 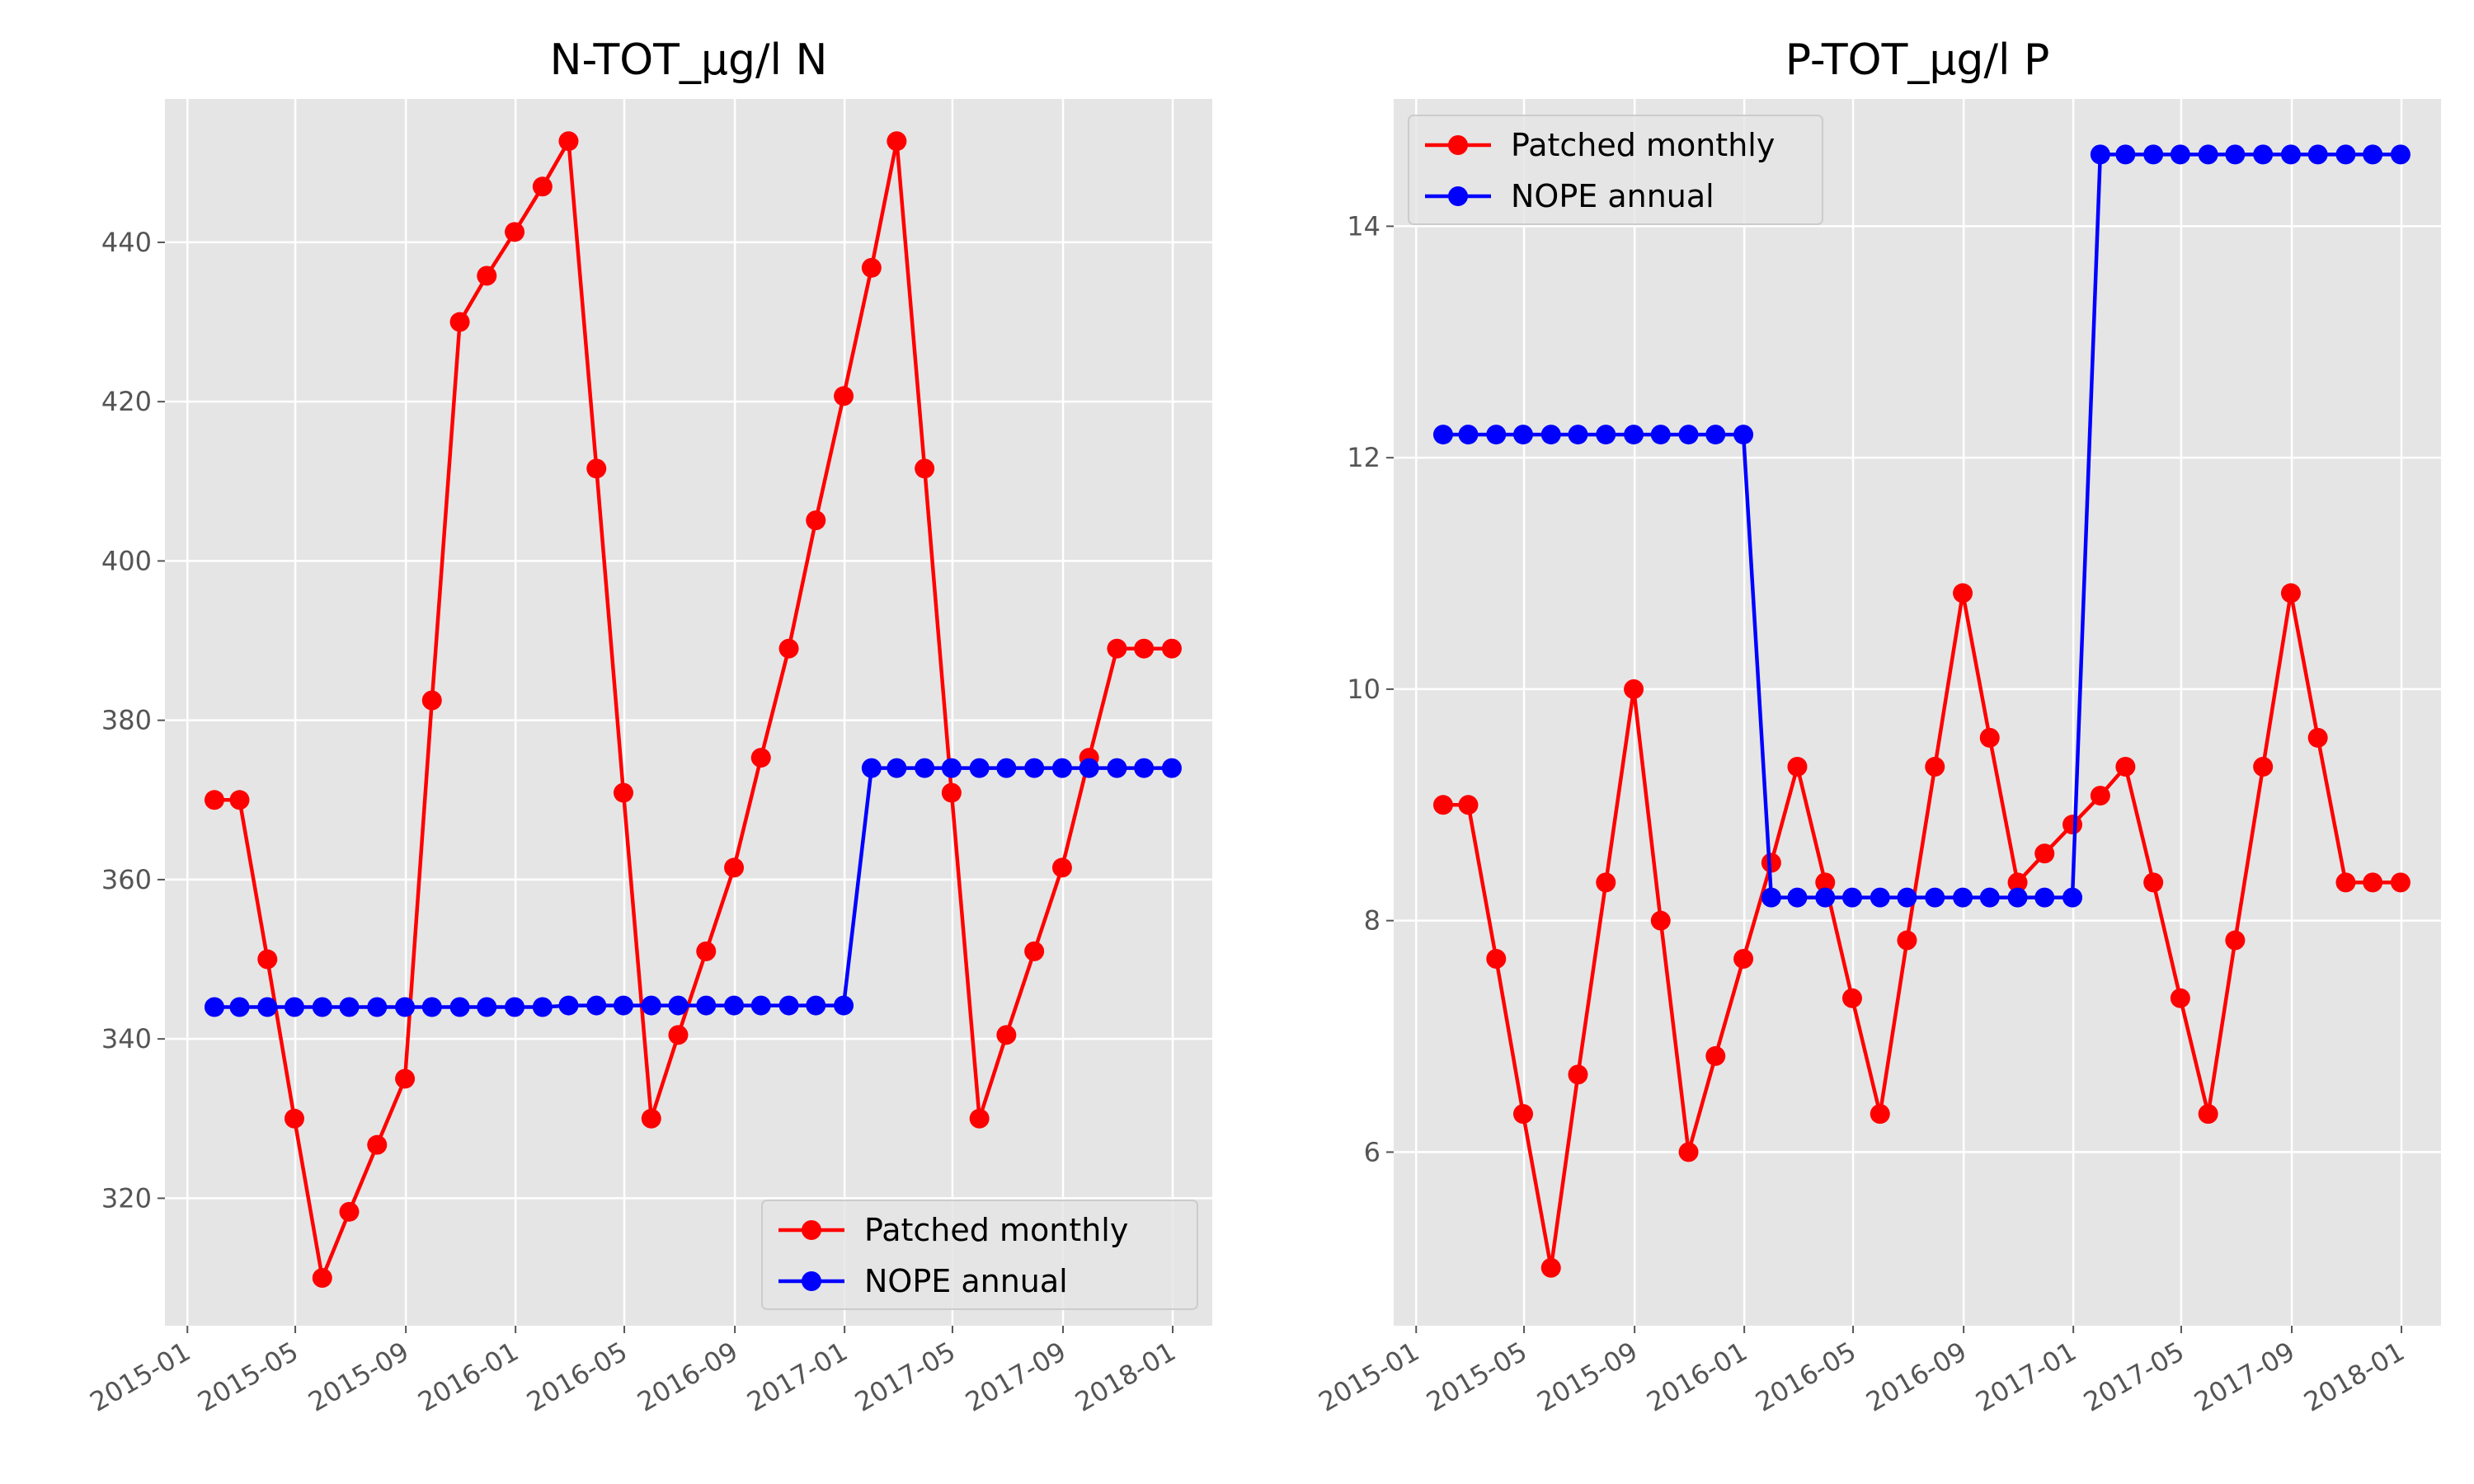 What do you see at coordinates (1363, 226) in the screenshot?
I see `y-tick-label: 14` at bounding box center [1363, 226].